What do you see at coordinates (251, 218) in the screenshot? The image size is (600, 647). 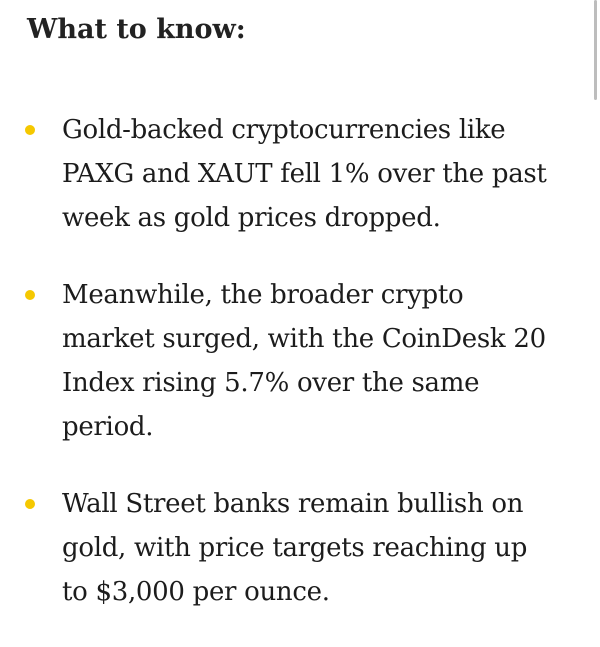 I see `item-text-line: week as gold prices dropped.` at bounding box center [251, 218].